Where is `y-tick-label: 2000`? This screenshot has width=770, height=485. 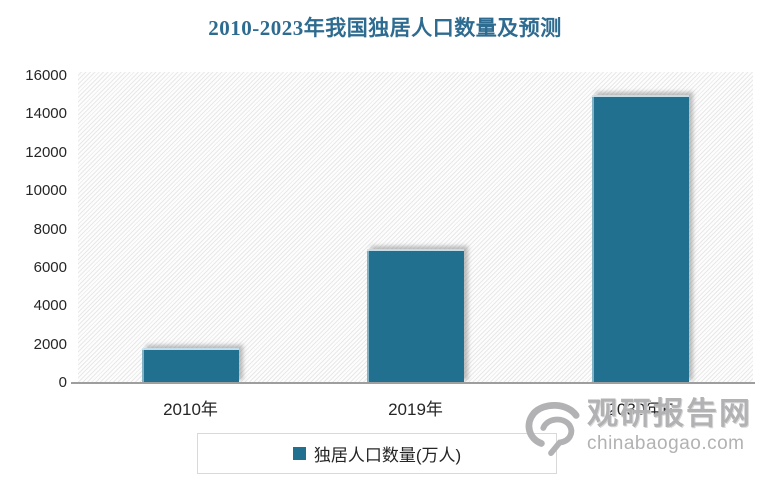
y-tick-label: 2000 is located at coordinates (50, 344).